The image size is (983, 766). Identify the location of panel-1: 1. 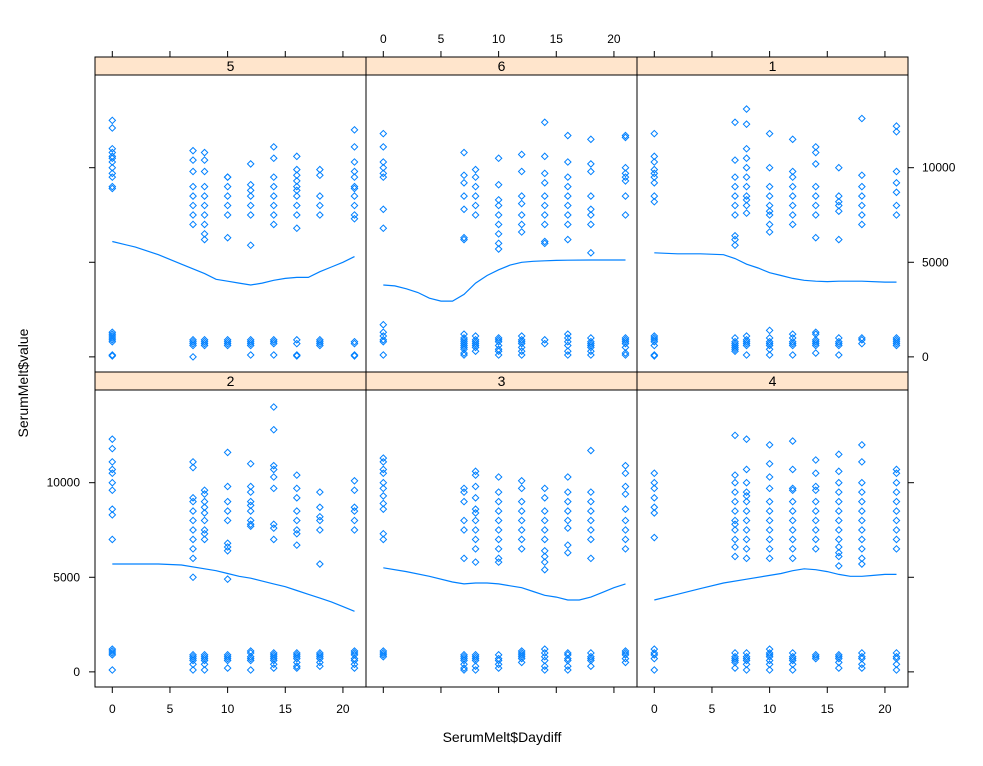
(772, 214).